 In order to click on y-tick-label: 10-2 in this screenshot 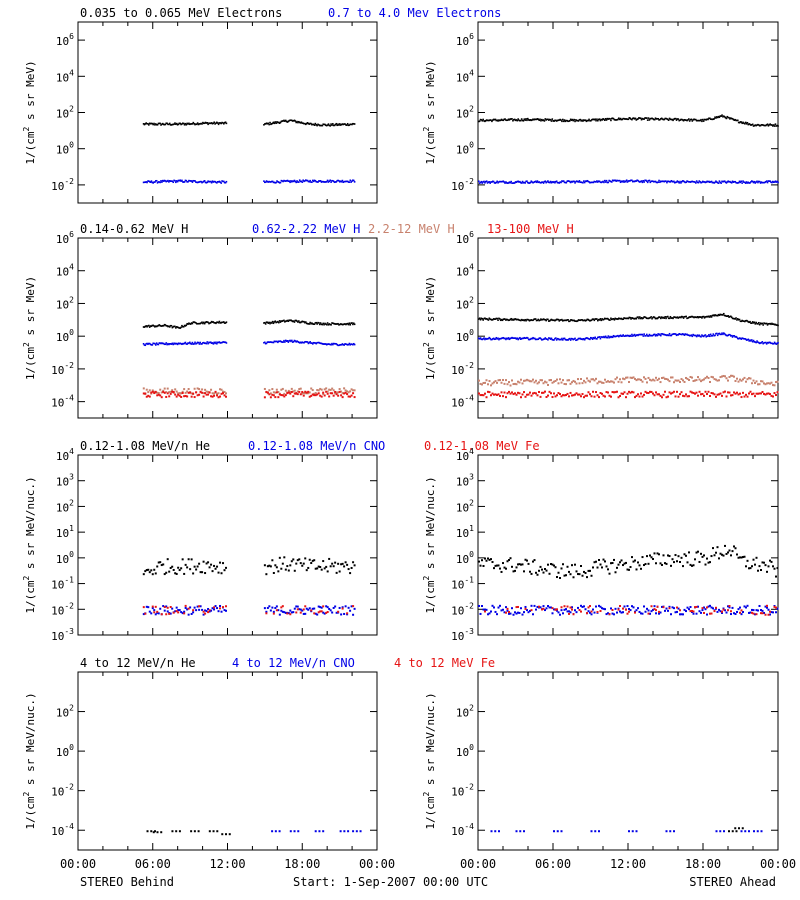, I will do `click(62, 791)`.